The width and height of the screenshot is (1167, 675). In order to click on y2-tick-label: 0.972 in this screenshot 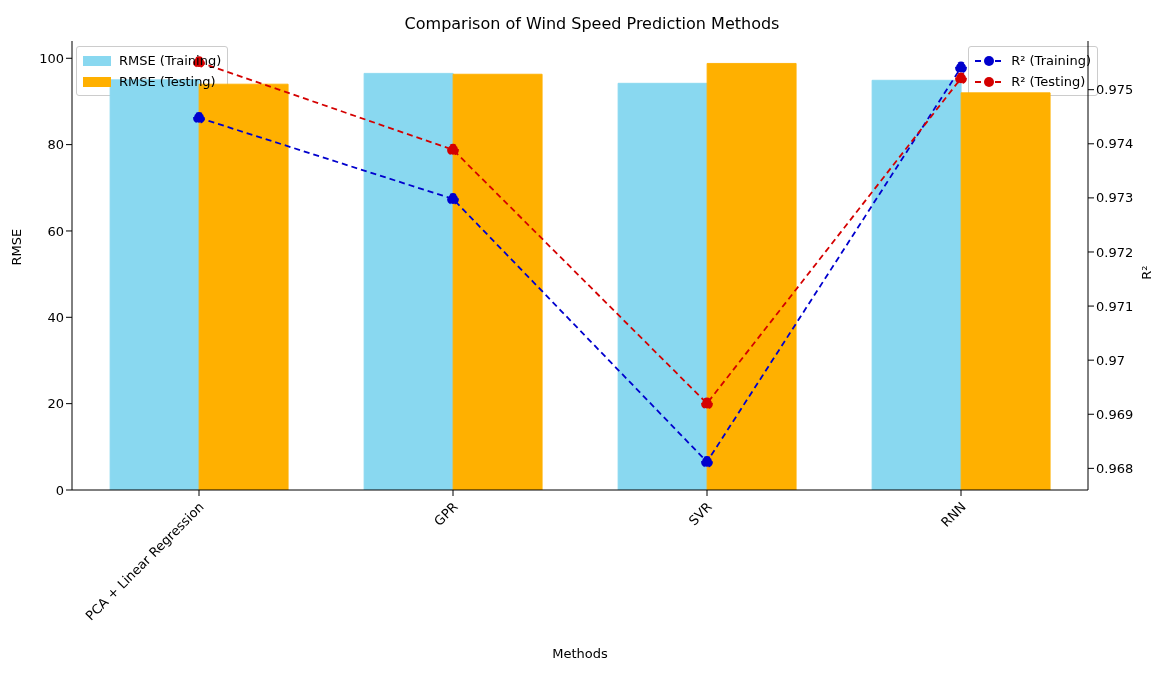, I will do `click(1115, 252)`.